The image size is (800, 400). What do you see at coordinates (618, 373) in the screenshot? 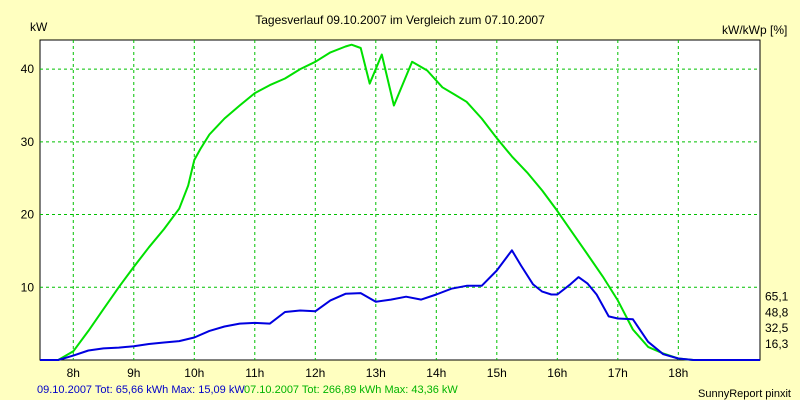
I see `x-tick-label: 17h` at bounding box center [618, 373].